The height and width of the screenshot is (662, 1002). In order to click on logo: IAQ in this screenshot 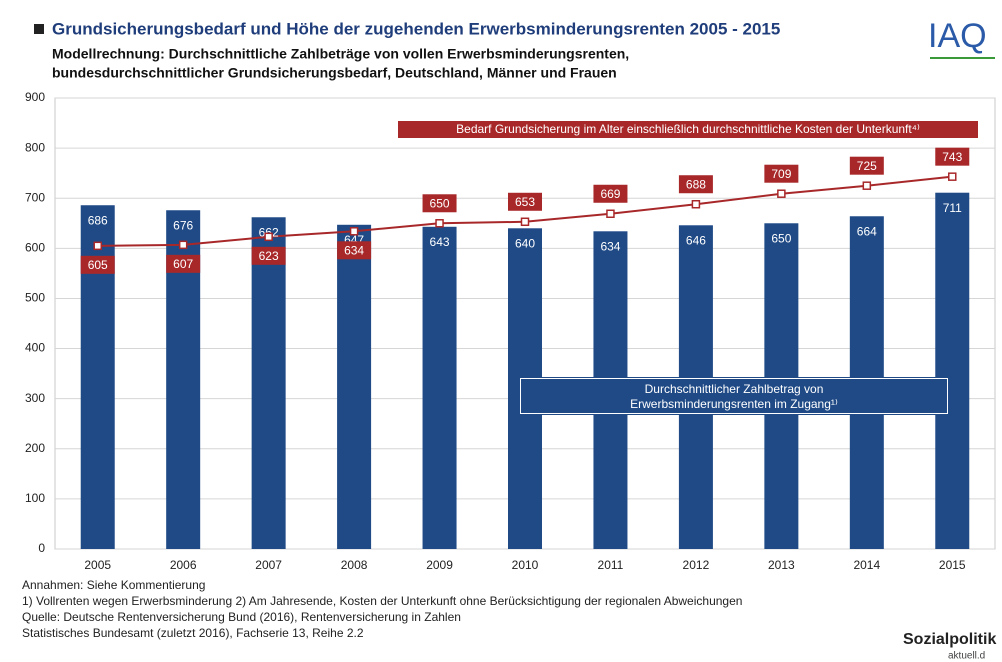, I will do `click(957, 36)`.